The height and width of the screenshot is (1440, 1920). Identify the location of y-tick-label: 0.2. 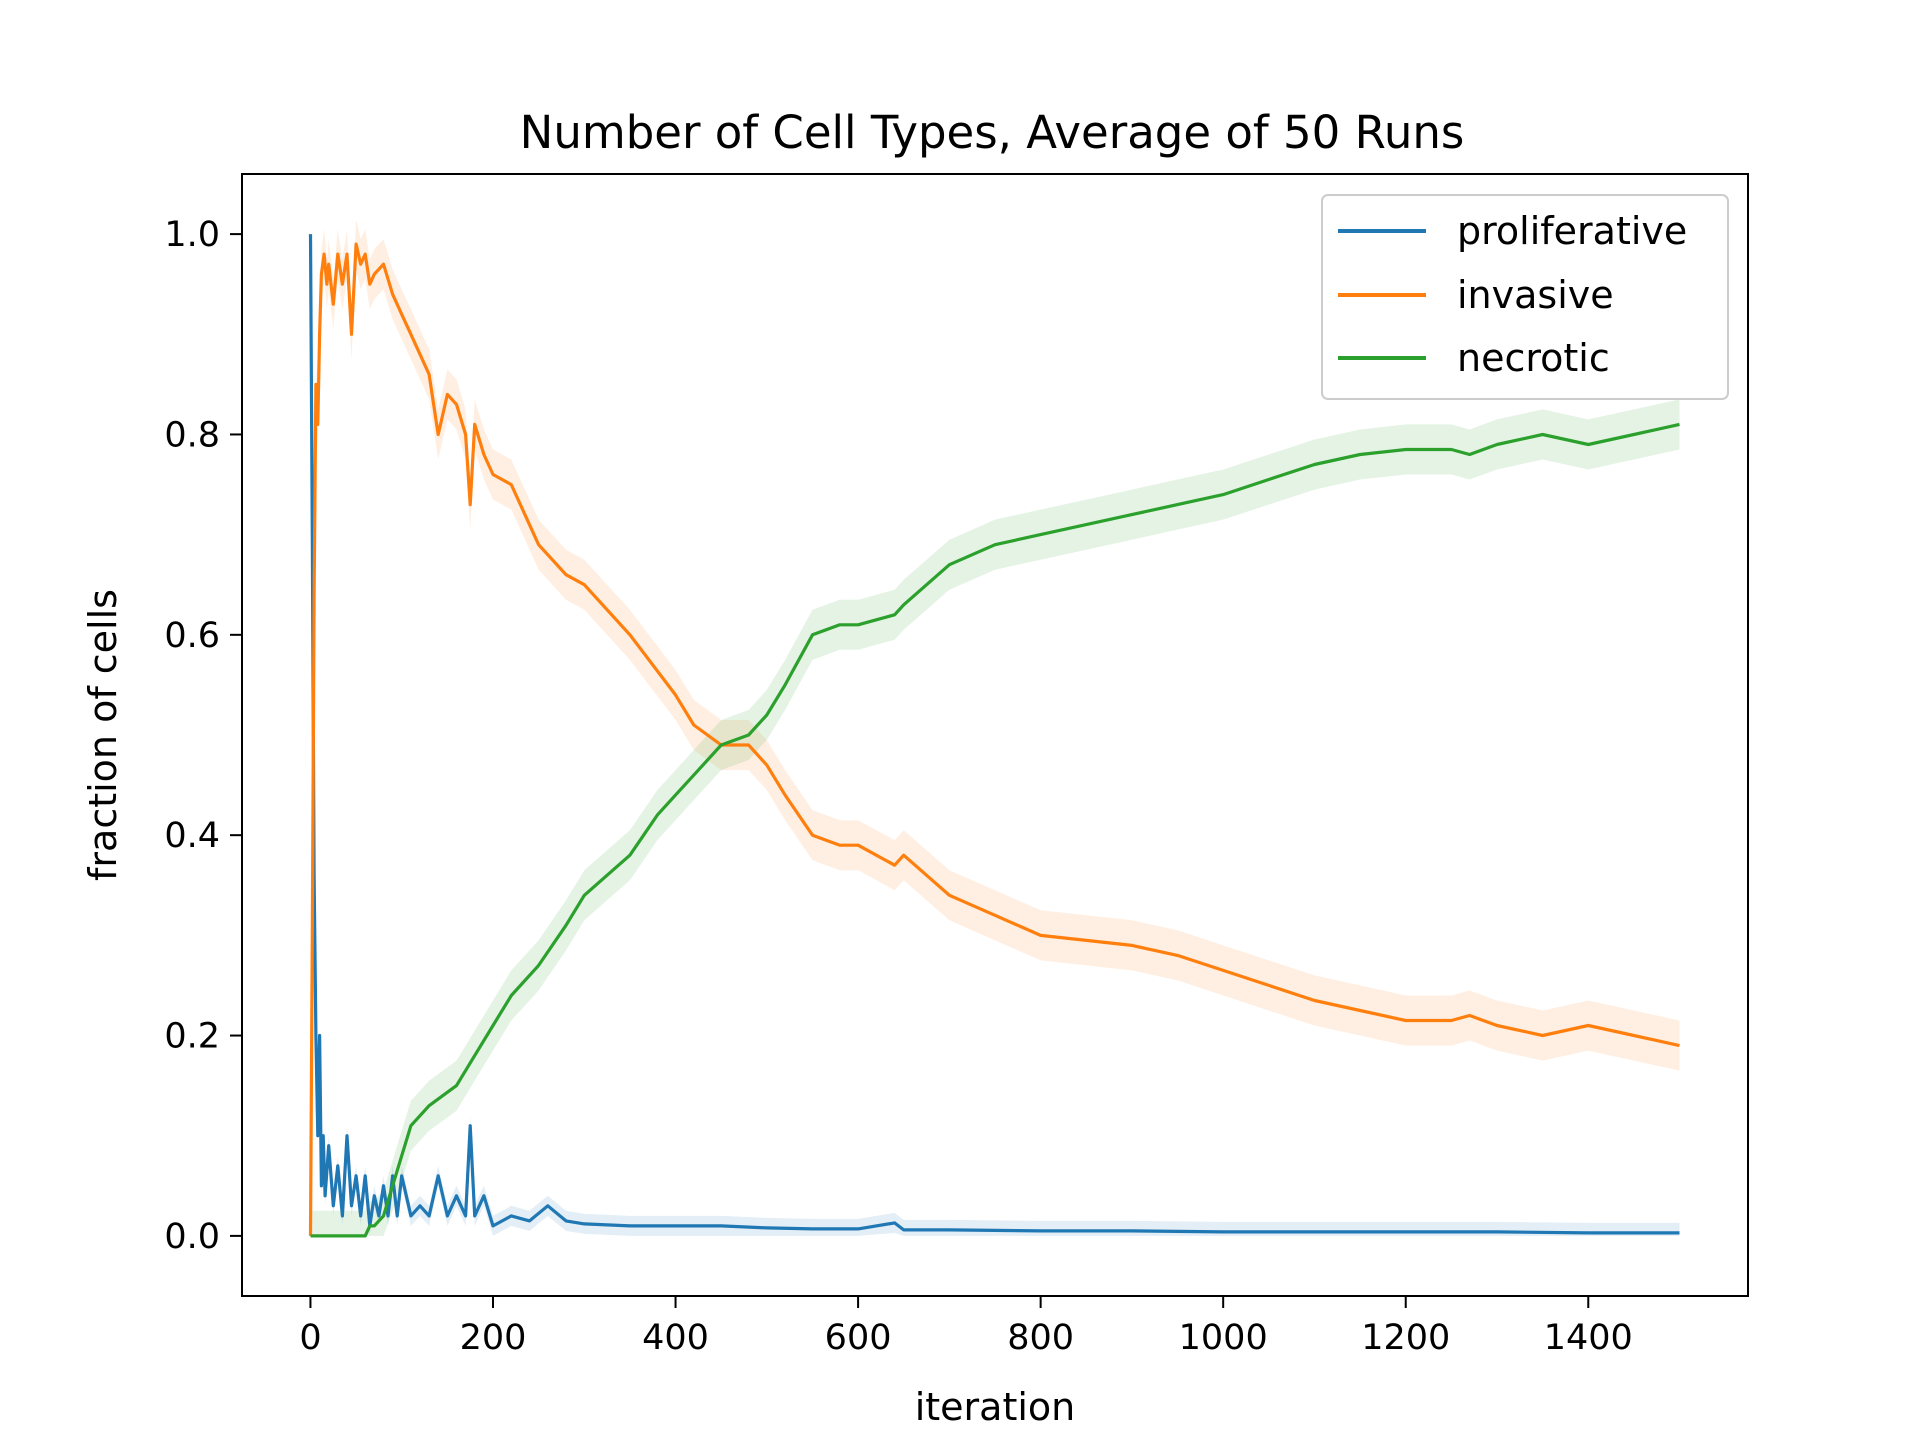
(192, 1037).